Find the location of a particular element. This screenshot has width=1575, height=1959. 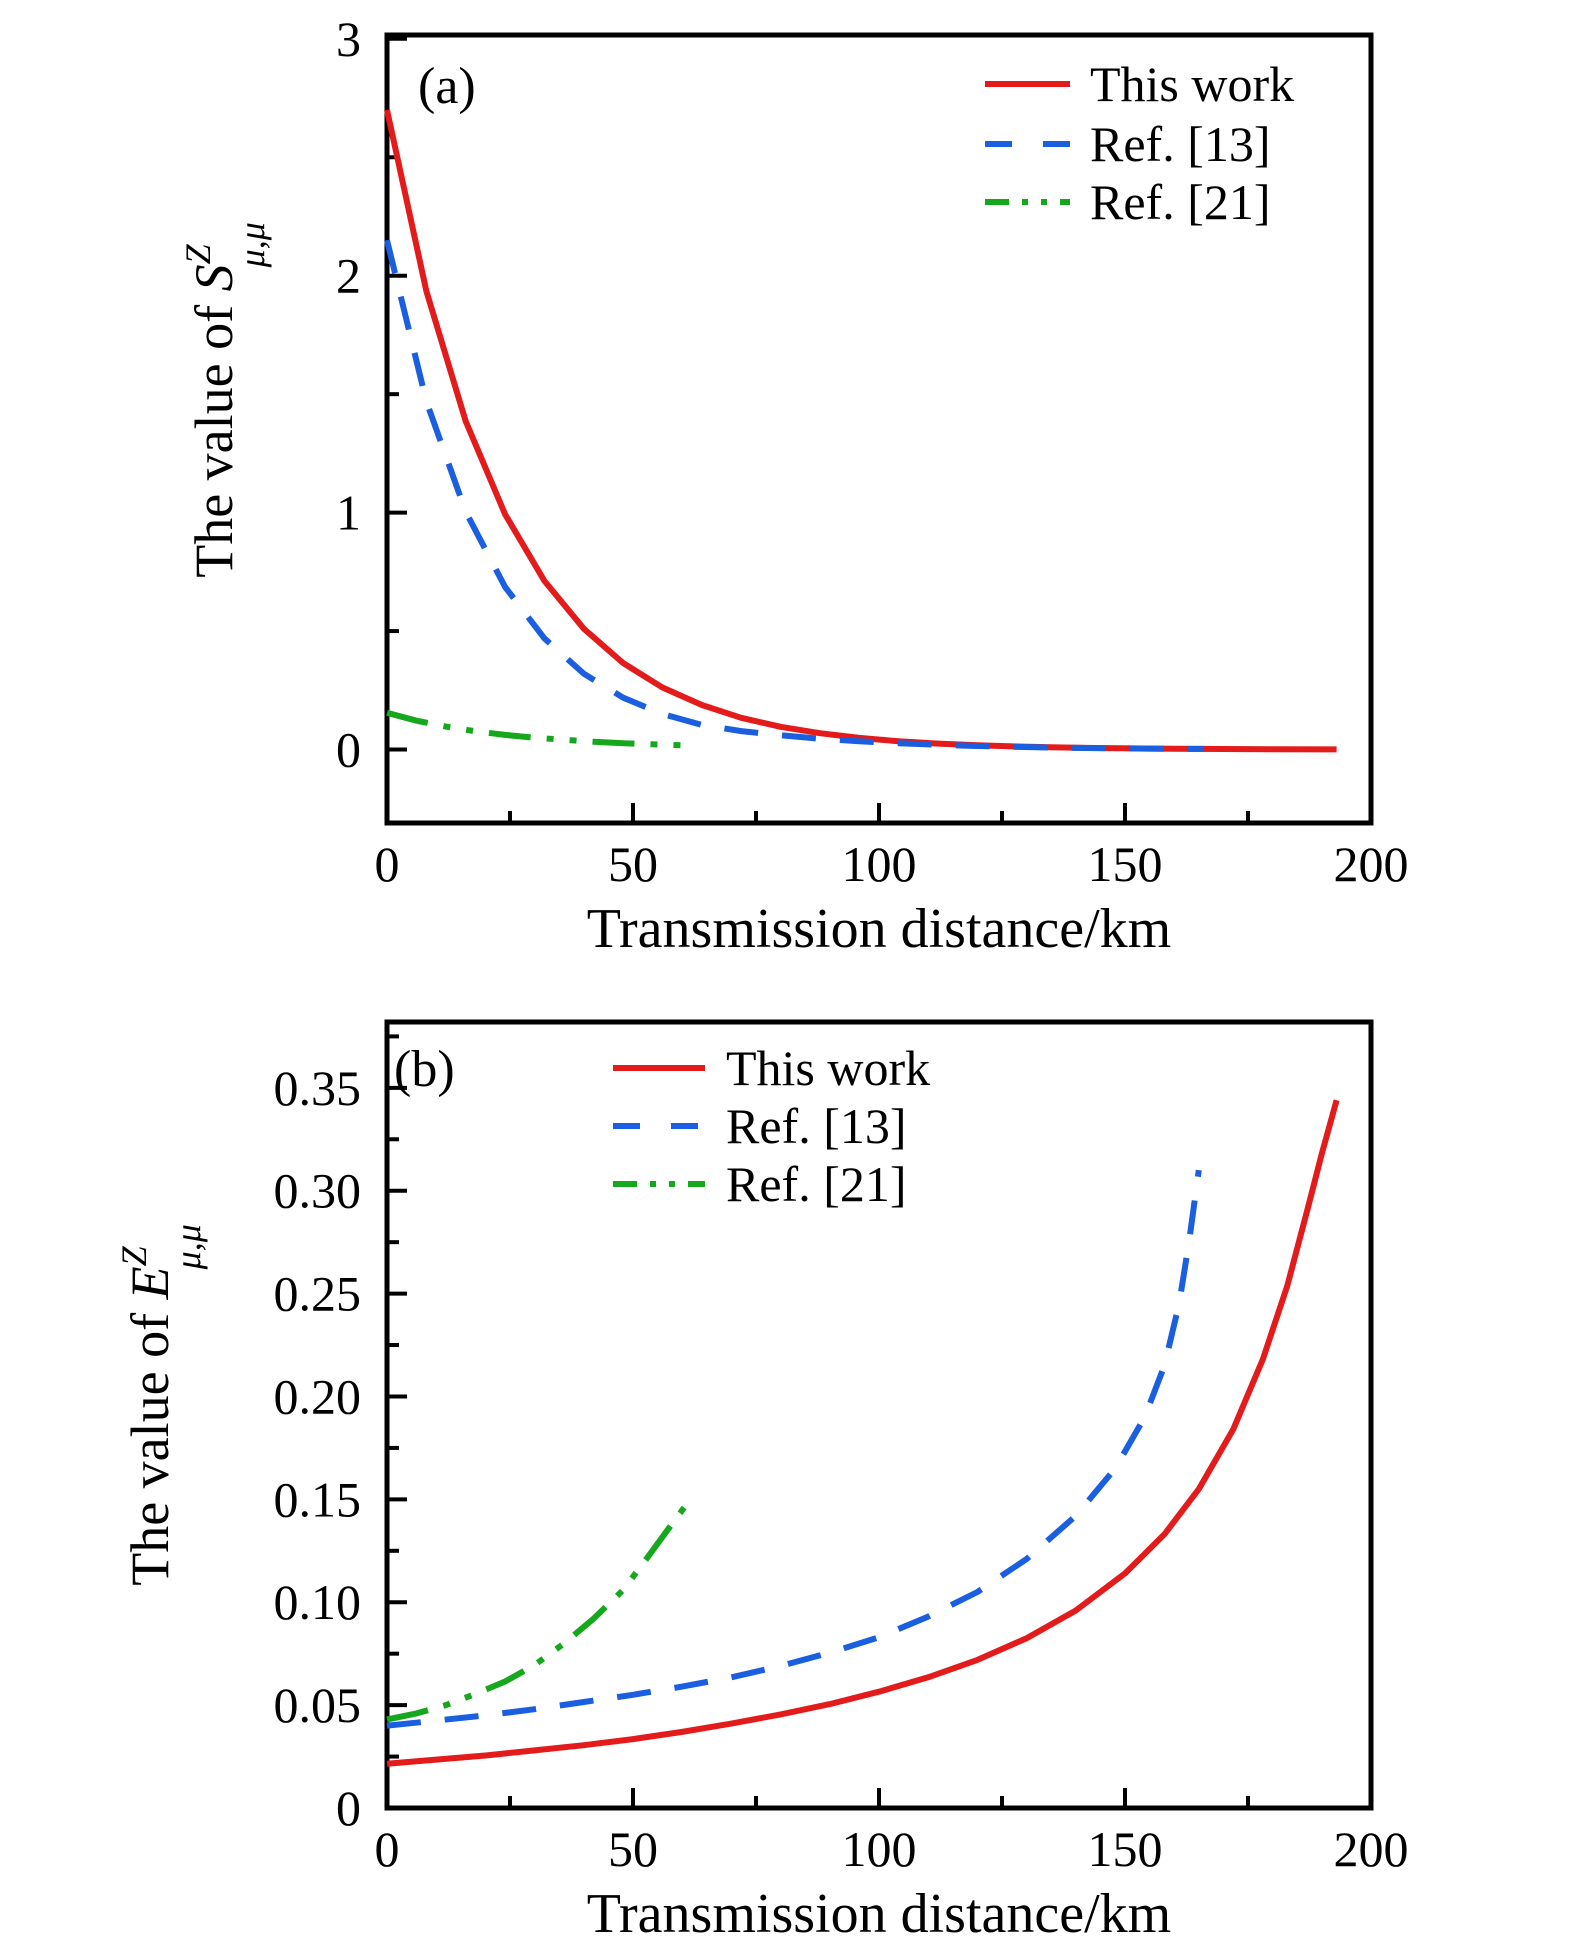

y-tick-label: 0.15 is located at coordinates (318, 1499).